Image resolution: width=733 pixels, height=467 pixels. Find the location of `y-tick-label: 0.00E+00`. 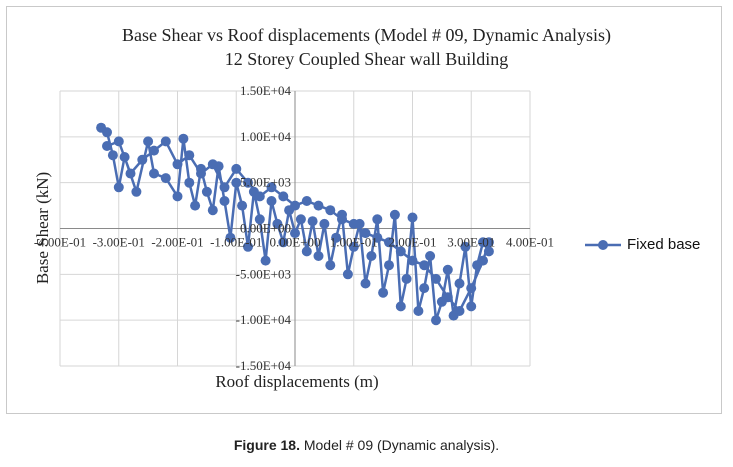

y-tick-label: 0.00E+00 is located at coordinates (265, 228).